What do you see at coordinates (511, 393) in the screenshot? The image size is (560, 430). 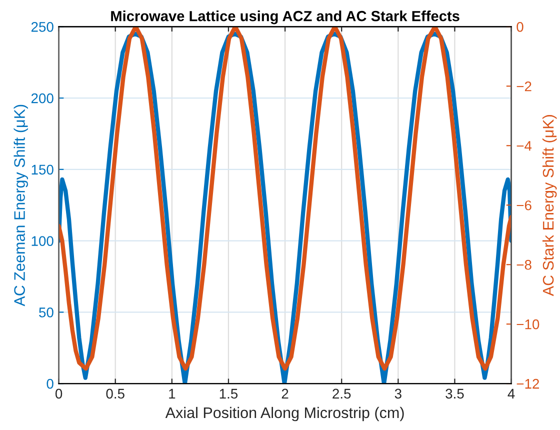 I see `x-tick-label: 4` at bounding box center [511, 393].